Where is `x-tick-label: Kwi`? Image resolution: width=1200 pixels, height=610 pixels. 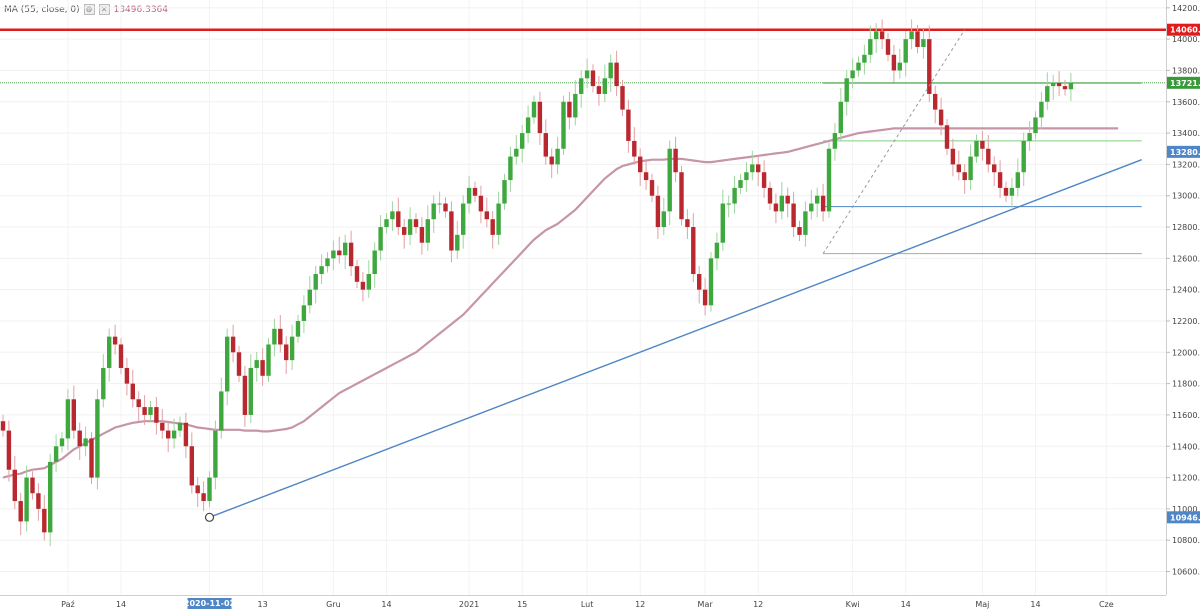 x-tick-label: Kwi is located at coordinates (853, 604).